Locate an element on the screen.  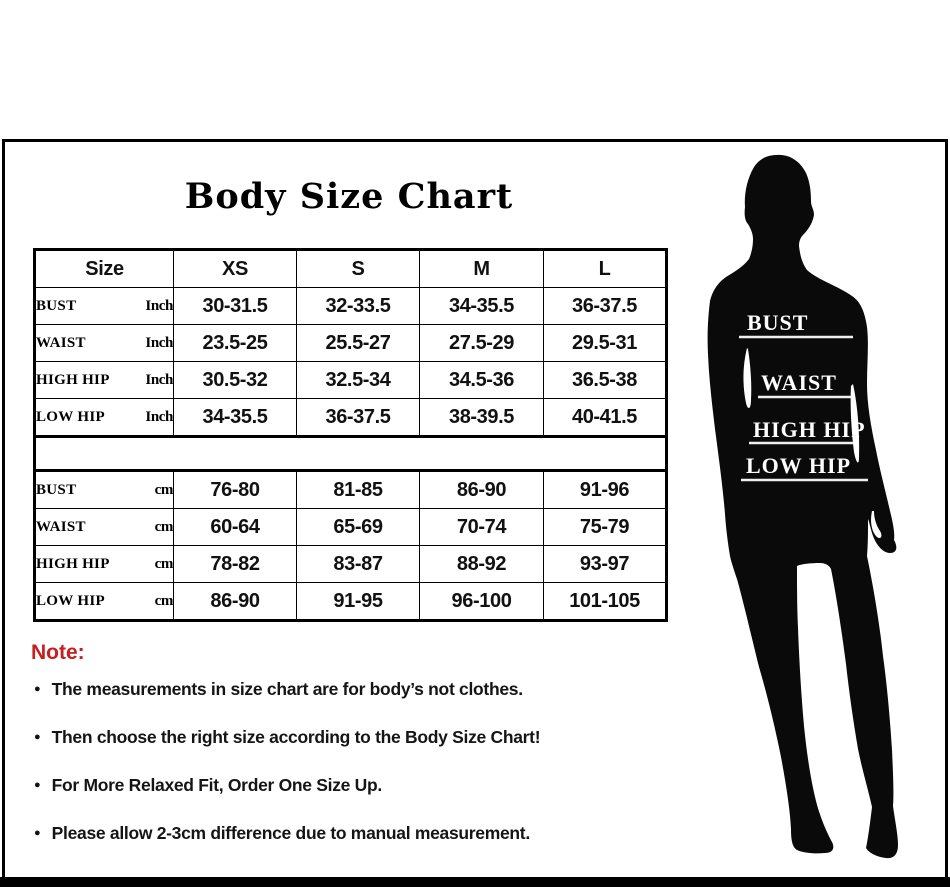
frame-top-border is located at coordinates (475, 140).